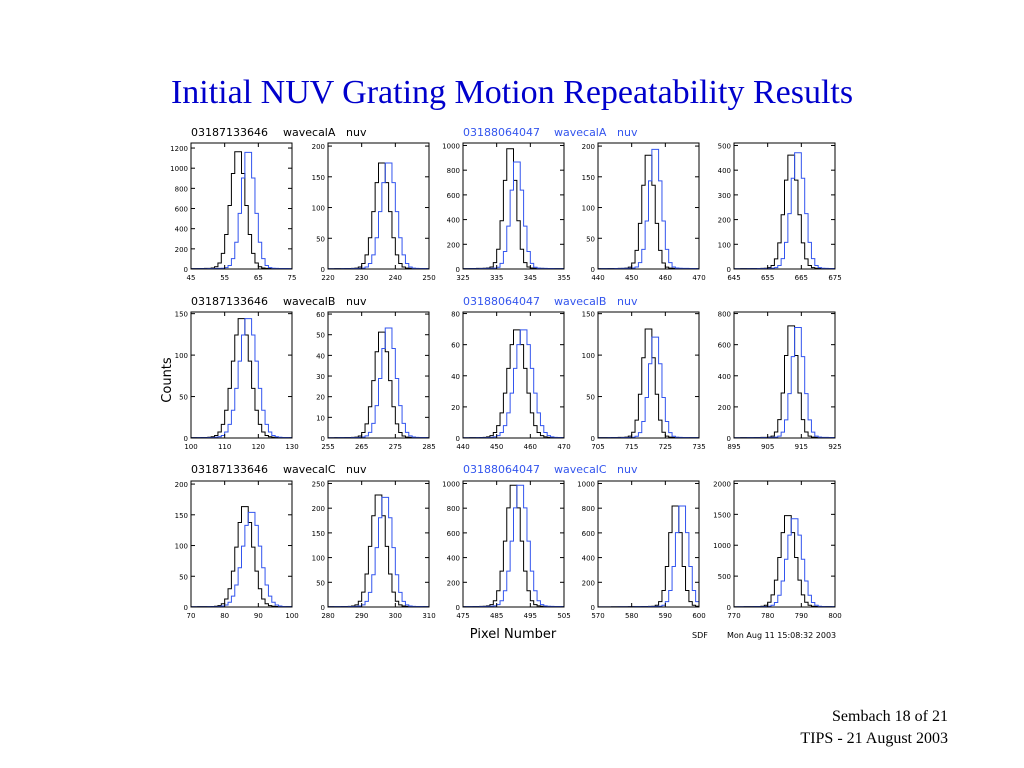 This screenshot has width=1024, height=768. Describe the element at coordinates (395, 447) in the screenshot. I see `row2-col2-xtick-label: 275` at that location.